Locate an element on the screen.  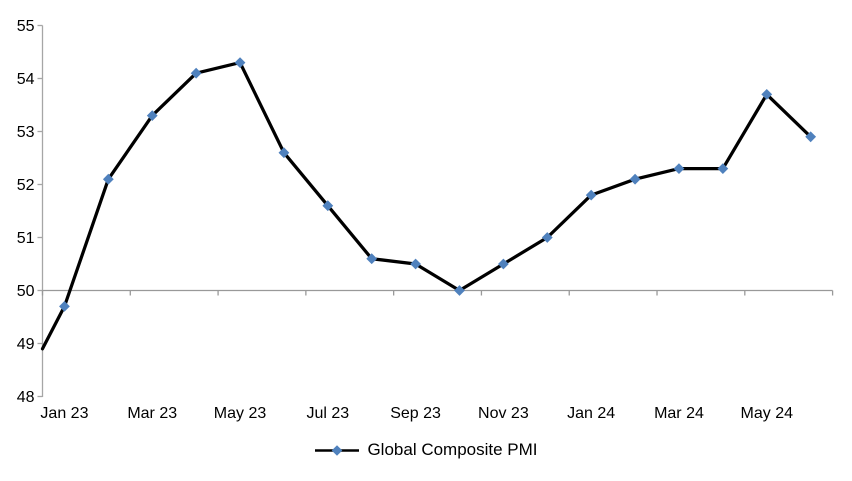
legend-series-marker-icon is located at coordinates (337, 450).